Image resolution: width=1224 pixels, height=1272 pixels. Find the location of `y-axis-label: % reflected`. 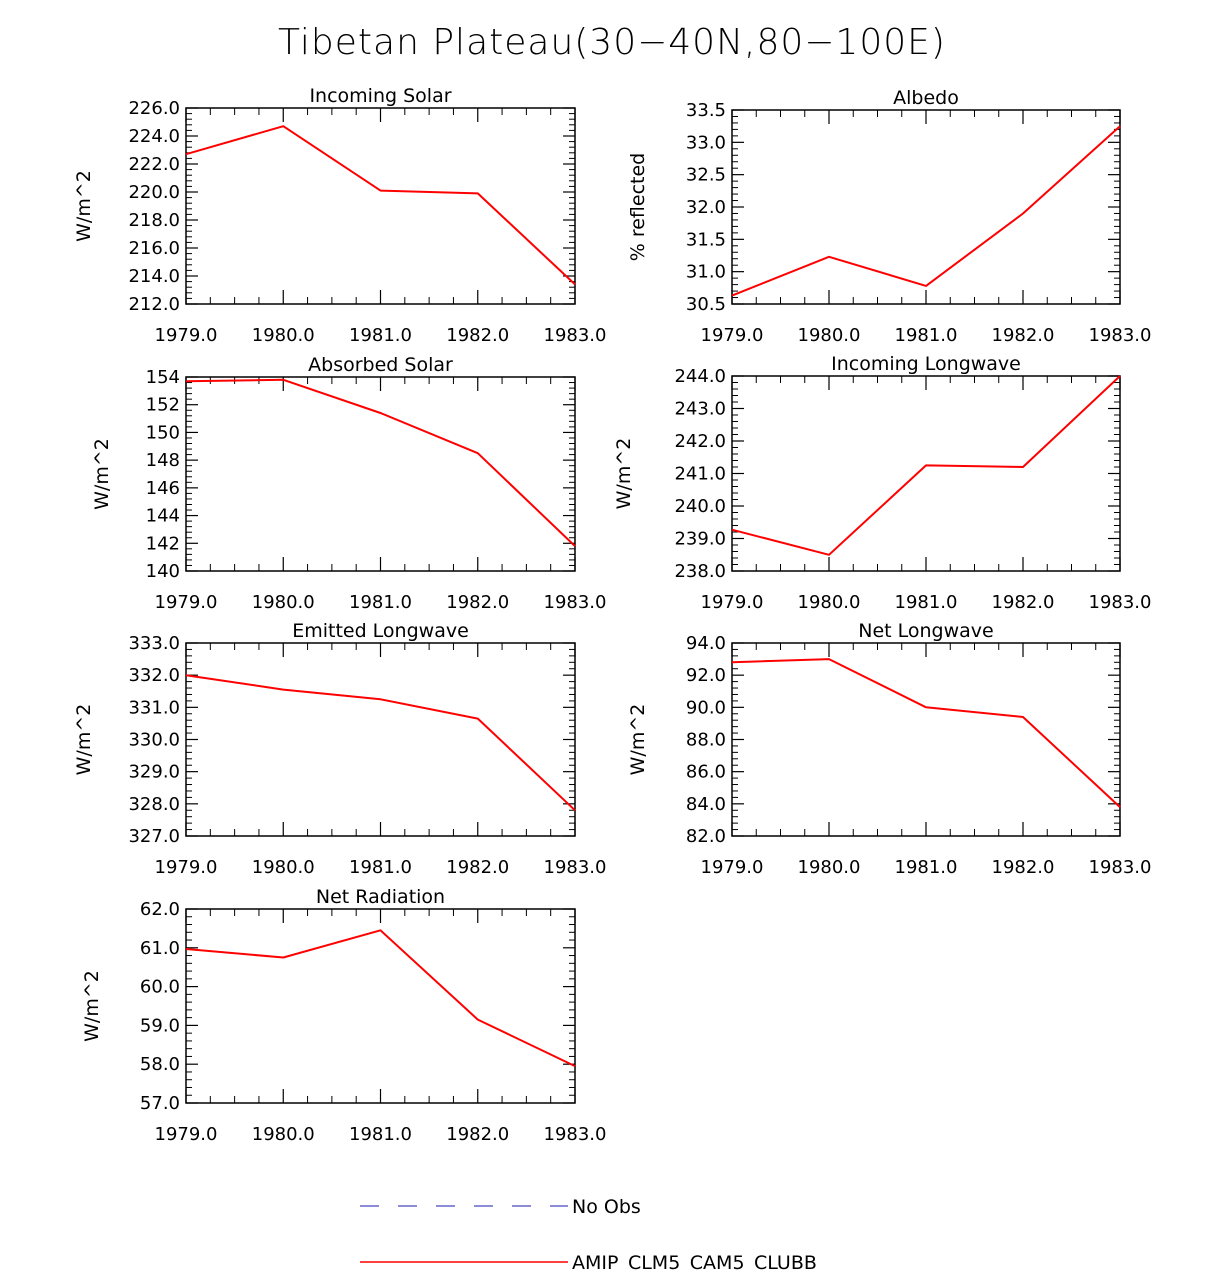

y-axis-label: % reflected is located at coordinates (638, 207).